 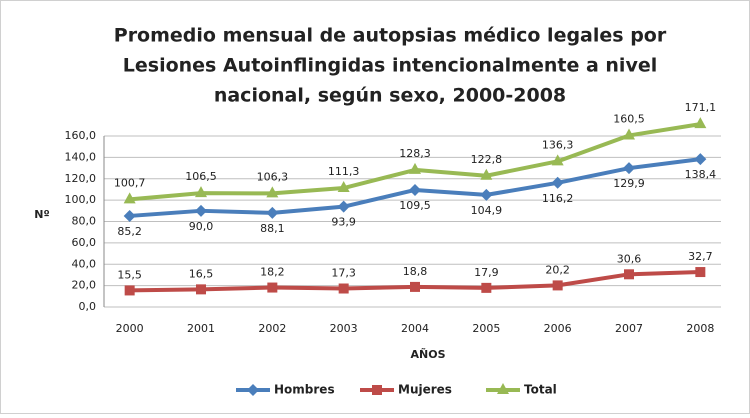 What do you see at coordinates (558, 328) in the screenshot?
I see `x-tick-label: 2006` at bounding box center [558, 328].